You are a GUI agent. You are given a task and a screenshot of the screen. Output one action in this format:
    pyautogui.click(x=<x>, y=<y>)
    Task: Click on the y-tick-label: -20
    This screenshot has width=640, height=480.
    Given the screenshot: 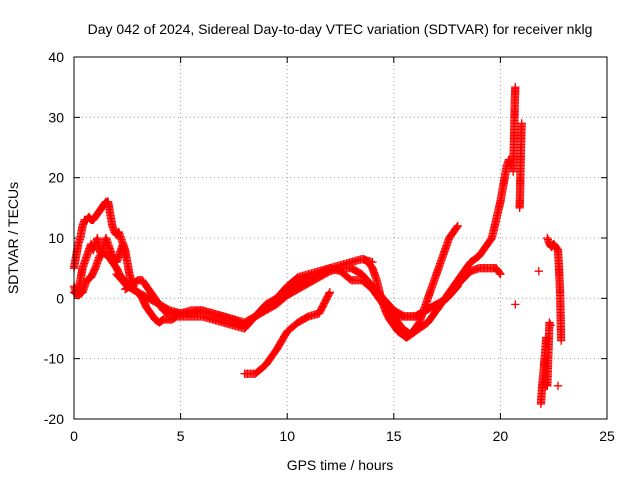 What is the action you would take?
    pyautogui.click(x=54, y=419)
    